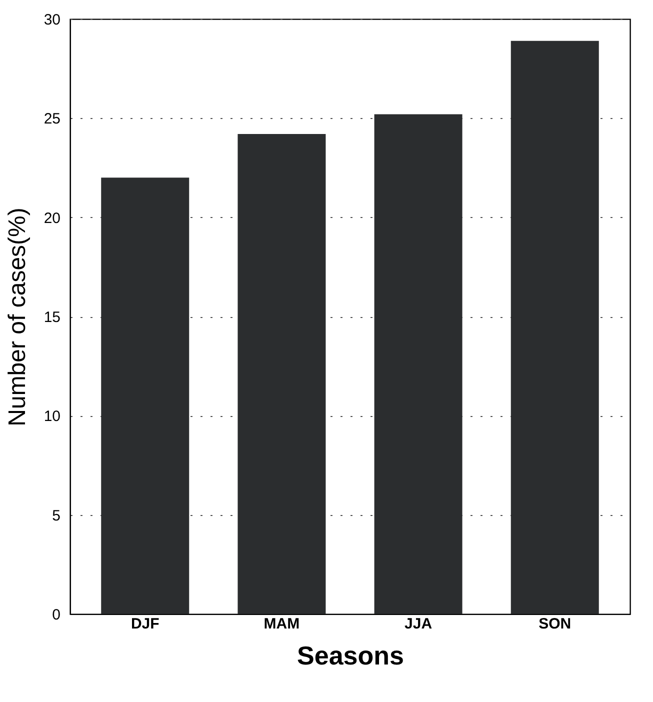 The width and height of the screenshot is (653, 702). Describe the element at coordinates (350, 655) in the screenshot. I see `x-axis-title: Seasons` at that location.